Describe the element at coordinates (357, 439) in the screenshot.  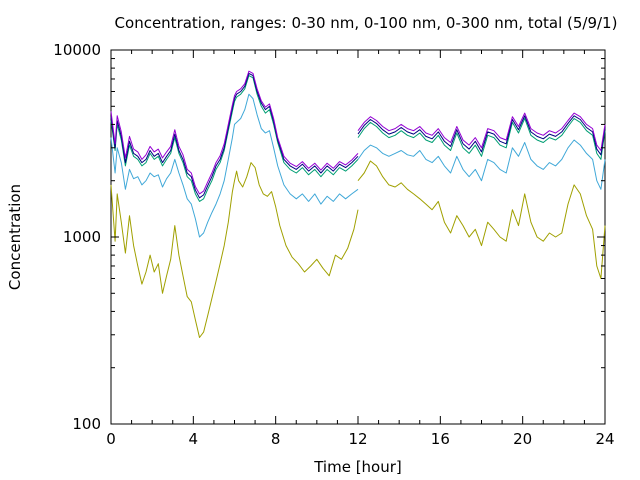
I see `x-tick-label: 12` at that location.